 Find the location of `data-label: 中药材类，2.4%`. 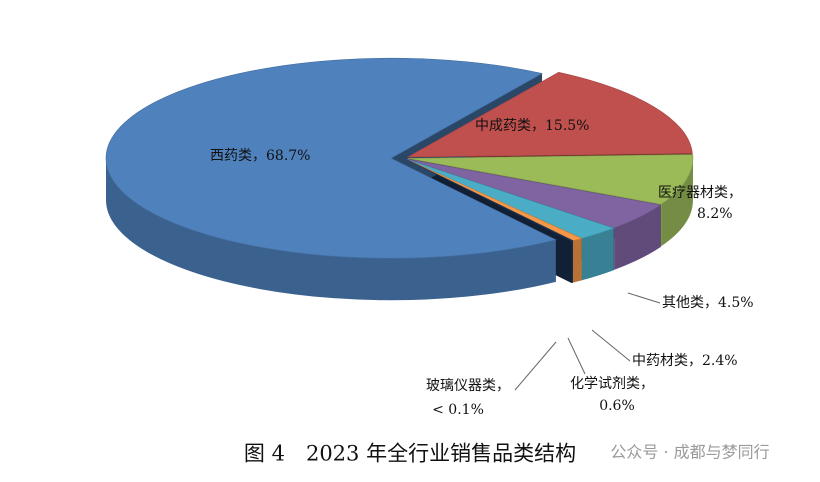

data-label: 中药材类，2.4% is located at coordinates (685, 361).